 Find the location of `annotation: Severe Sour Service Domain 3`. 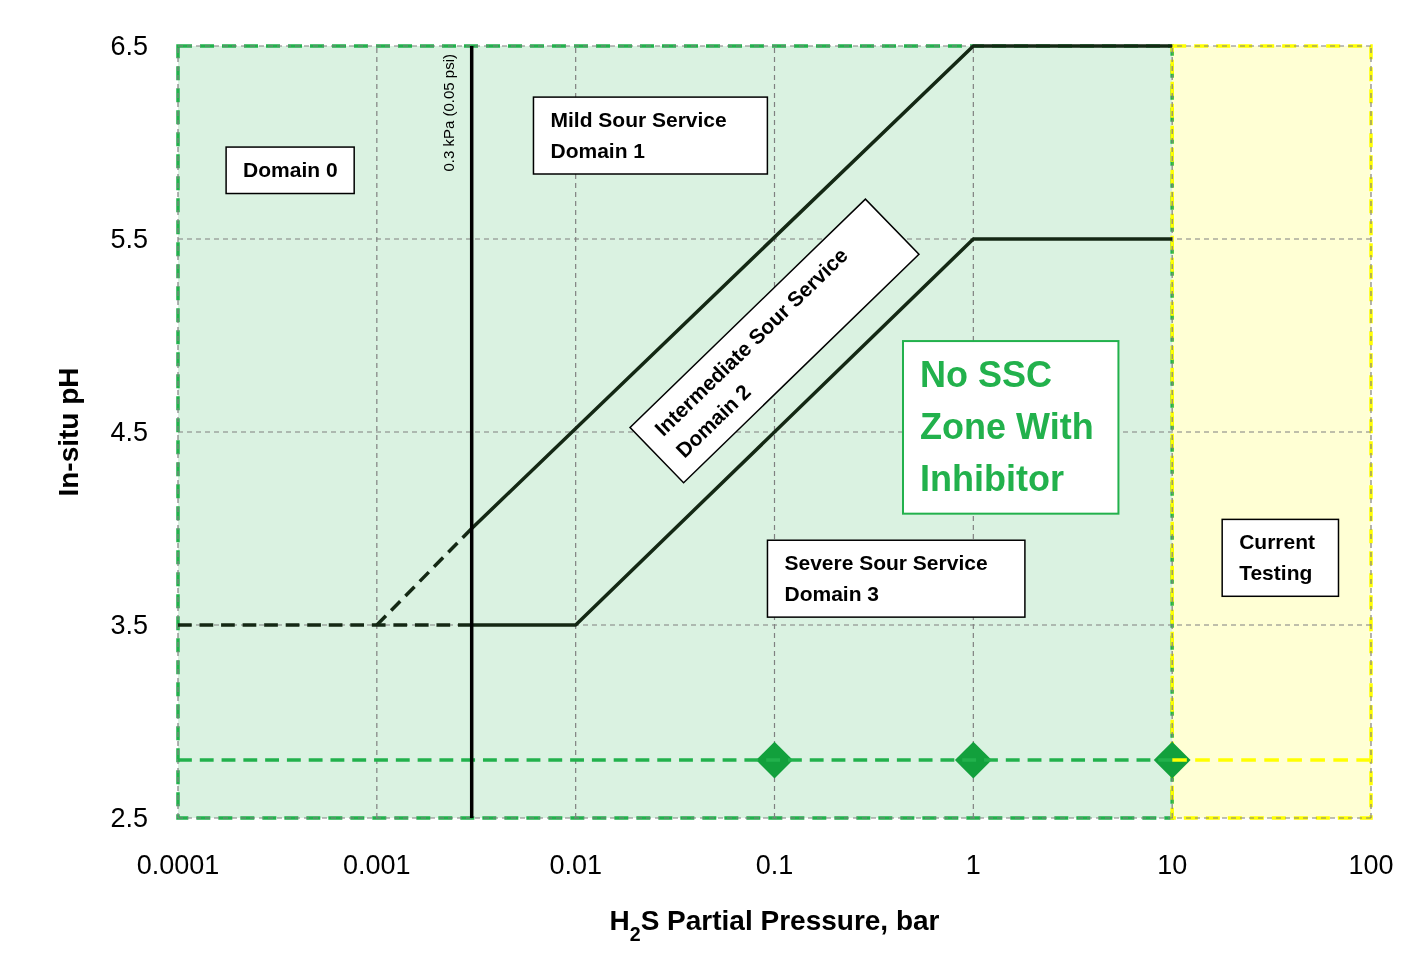

annotation: Severe Sour Service Domain 3 is located at coordinates (886, 578).